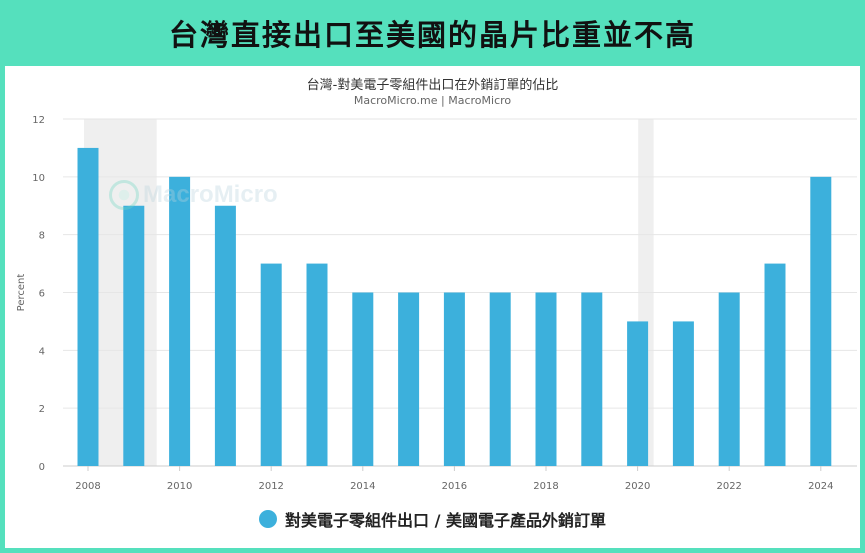 Image resolution: width=865 pixels, height=553 pixels. I want to click on legend: 對美電子零組件出口 / 美國電子產品外銷訂單, so click(432, 519).